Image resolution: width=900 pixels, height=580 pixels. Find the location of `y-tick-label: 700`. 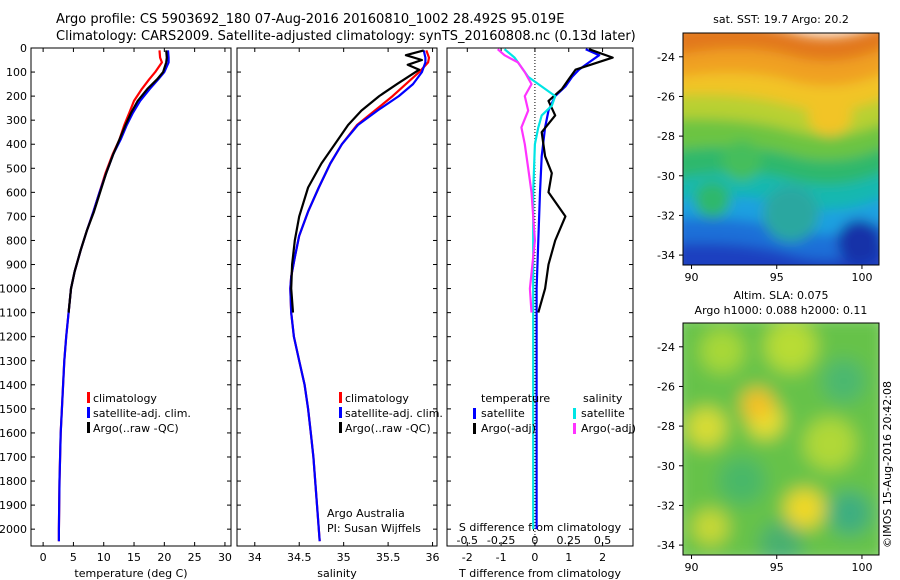

y-tick-label: 700 is located at coordinates (16, 216).